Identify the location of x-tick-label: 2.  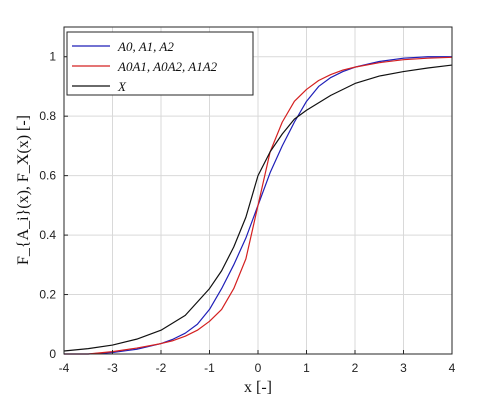
(355, 368).